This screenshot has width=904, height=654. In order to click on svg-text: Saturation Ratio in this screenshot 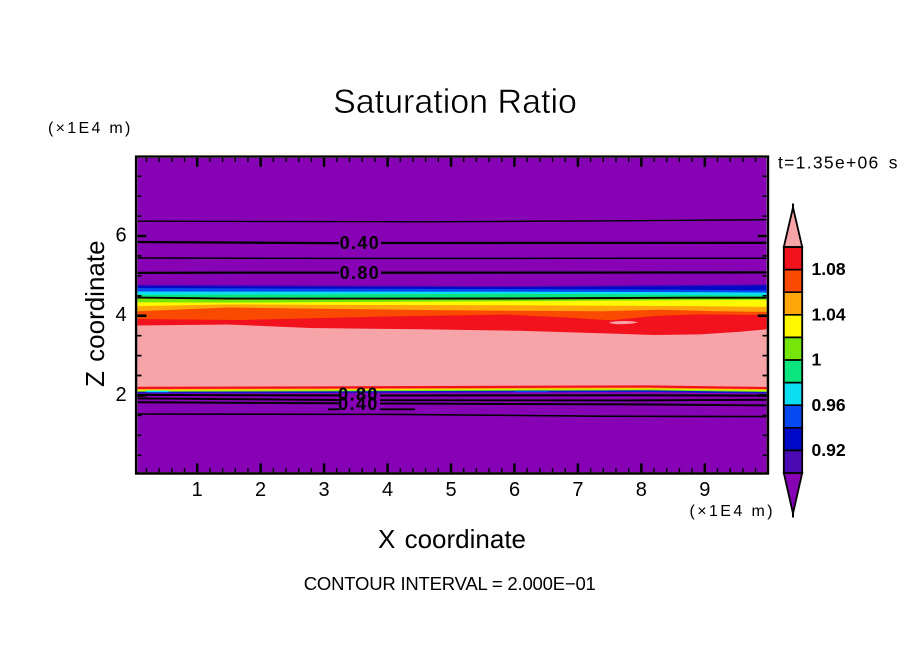, I will do `click(455, 102)`.